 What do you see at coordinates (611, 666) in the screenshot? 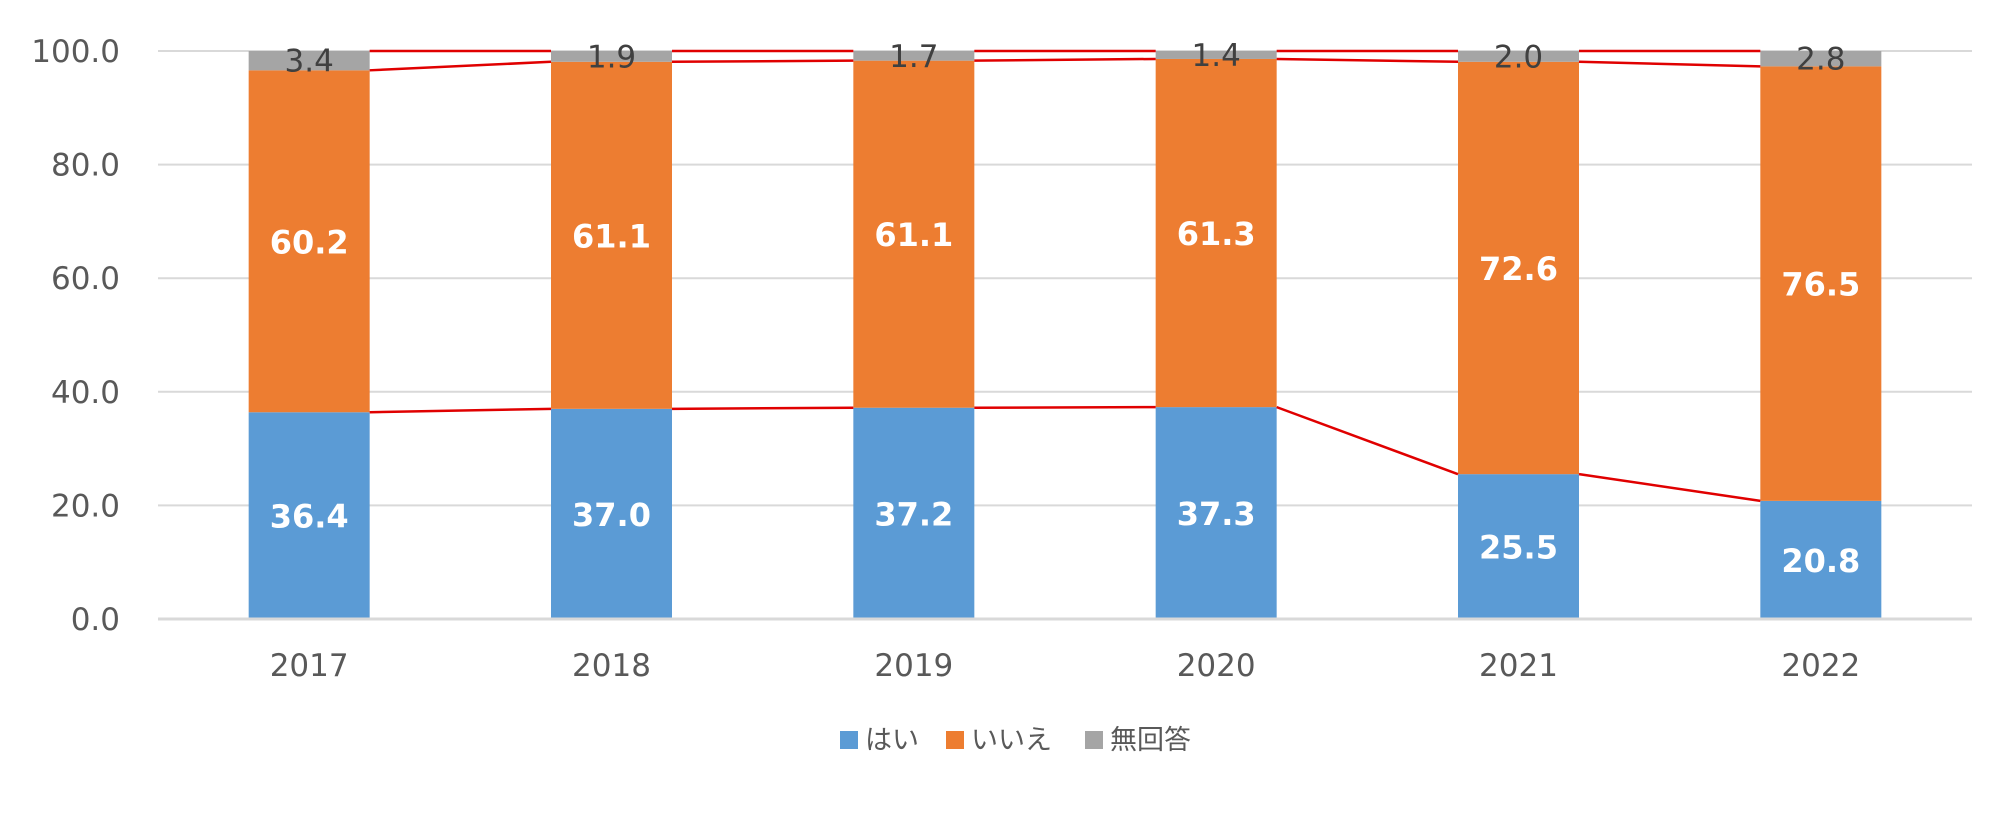
I see `x-tick-label: 2018` at bounding box center [611, 666].